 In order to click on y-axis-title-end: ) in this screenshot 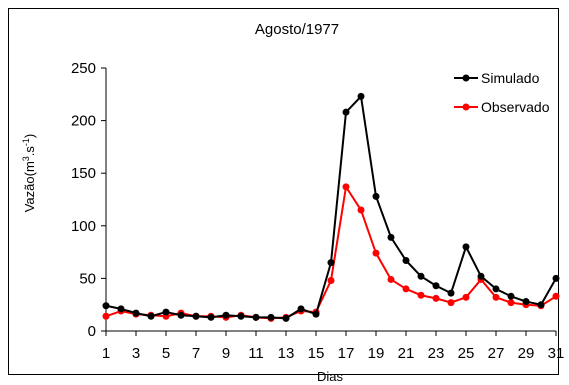, I will do `click(29, 136)`.